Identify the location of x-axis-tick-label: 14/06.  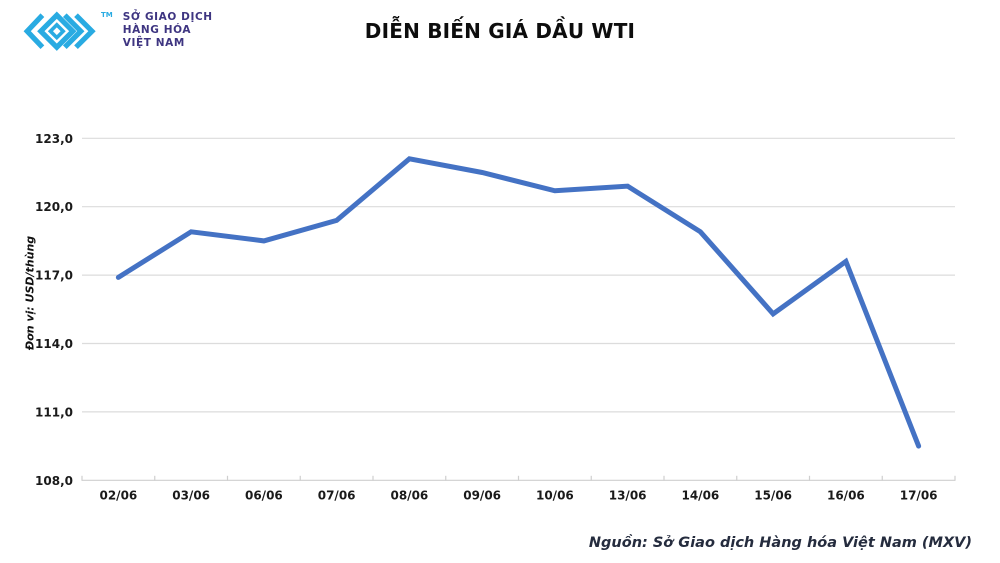
(700, 495).